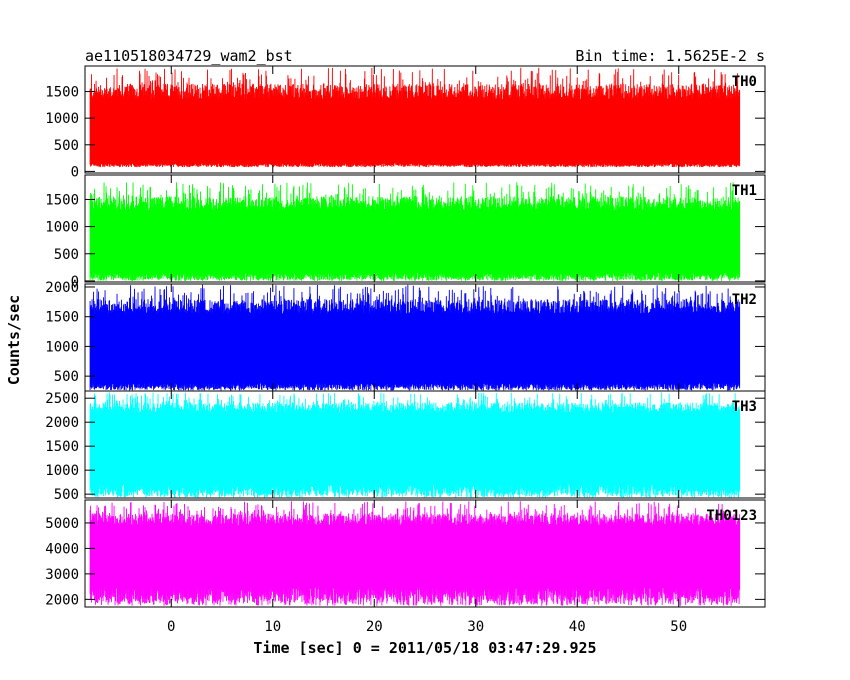 This screenshot has width=850, height=680. I want to click on y-tick-label: 3000, so click(62, 575).